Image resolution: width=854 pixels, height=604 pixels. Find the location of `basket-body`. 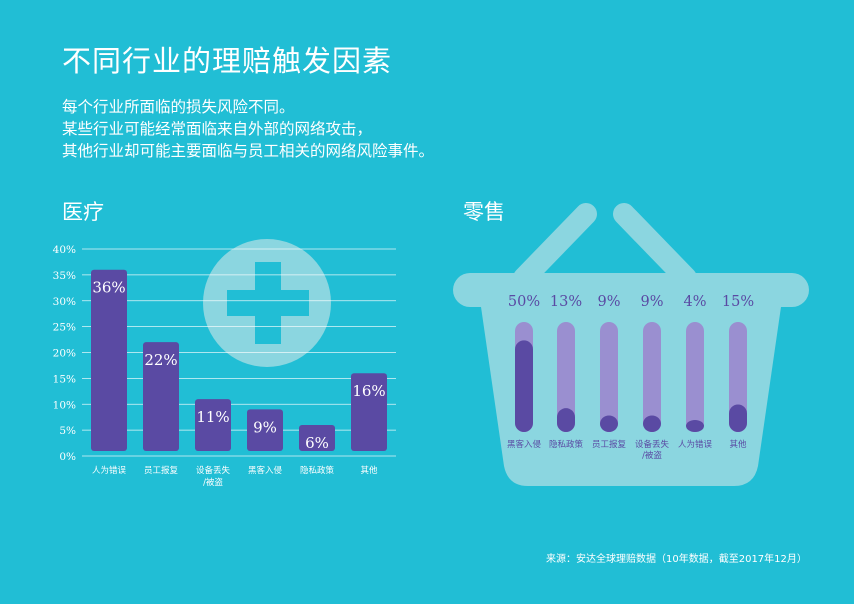

basket-body is located at coordinates (631, 393).